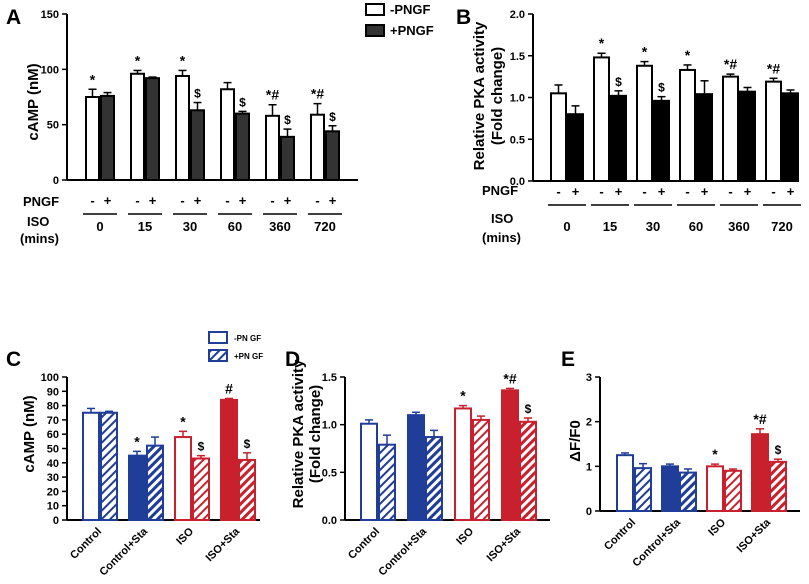 The height and width of the screenshot is (584, 809). Describe the element at coordinates (696, 226) in the screenshot. I see `x-tick-label: 60` at that location.